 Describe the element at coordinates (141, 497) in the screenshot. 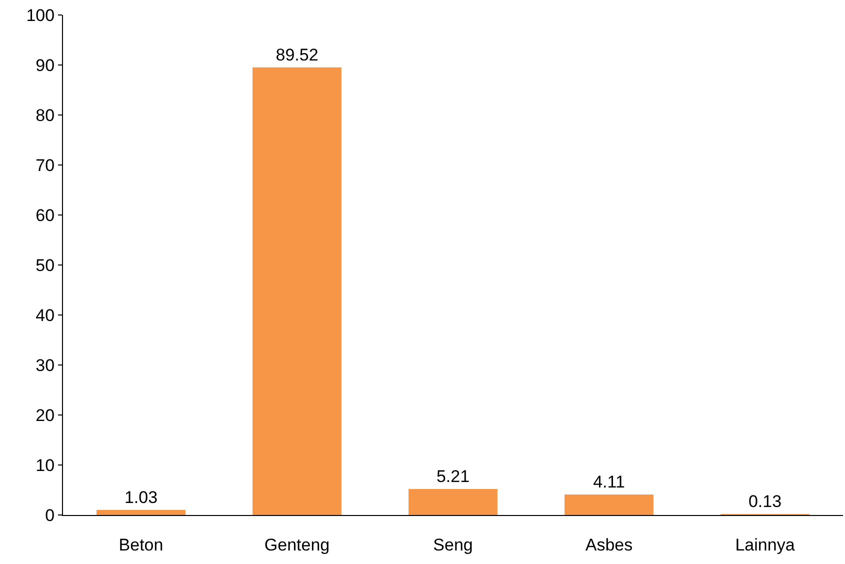

I see `data-label: 1.03` at that location.